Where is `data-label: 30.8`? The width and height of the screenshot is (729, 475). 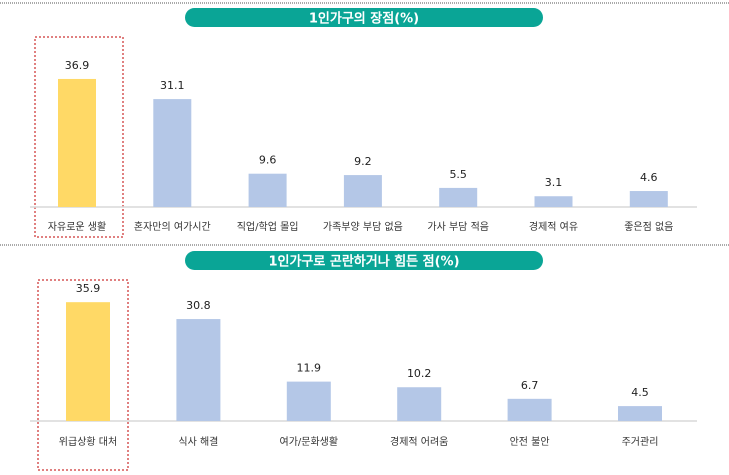
data-label: 30.8 is located at coordinates (198, 305).